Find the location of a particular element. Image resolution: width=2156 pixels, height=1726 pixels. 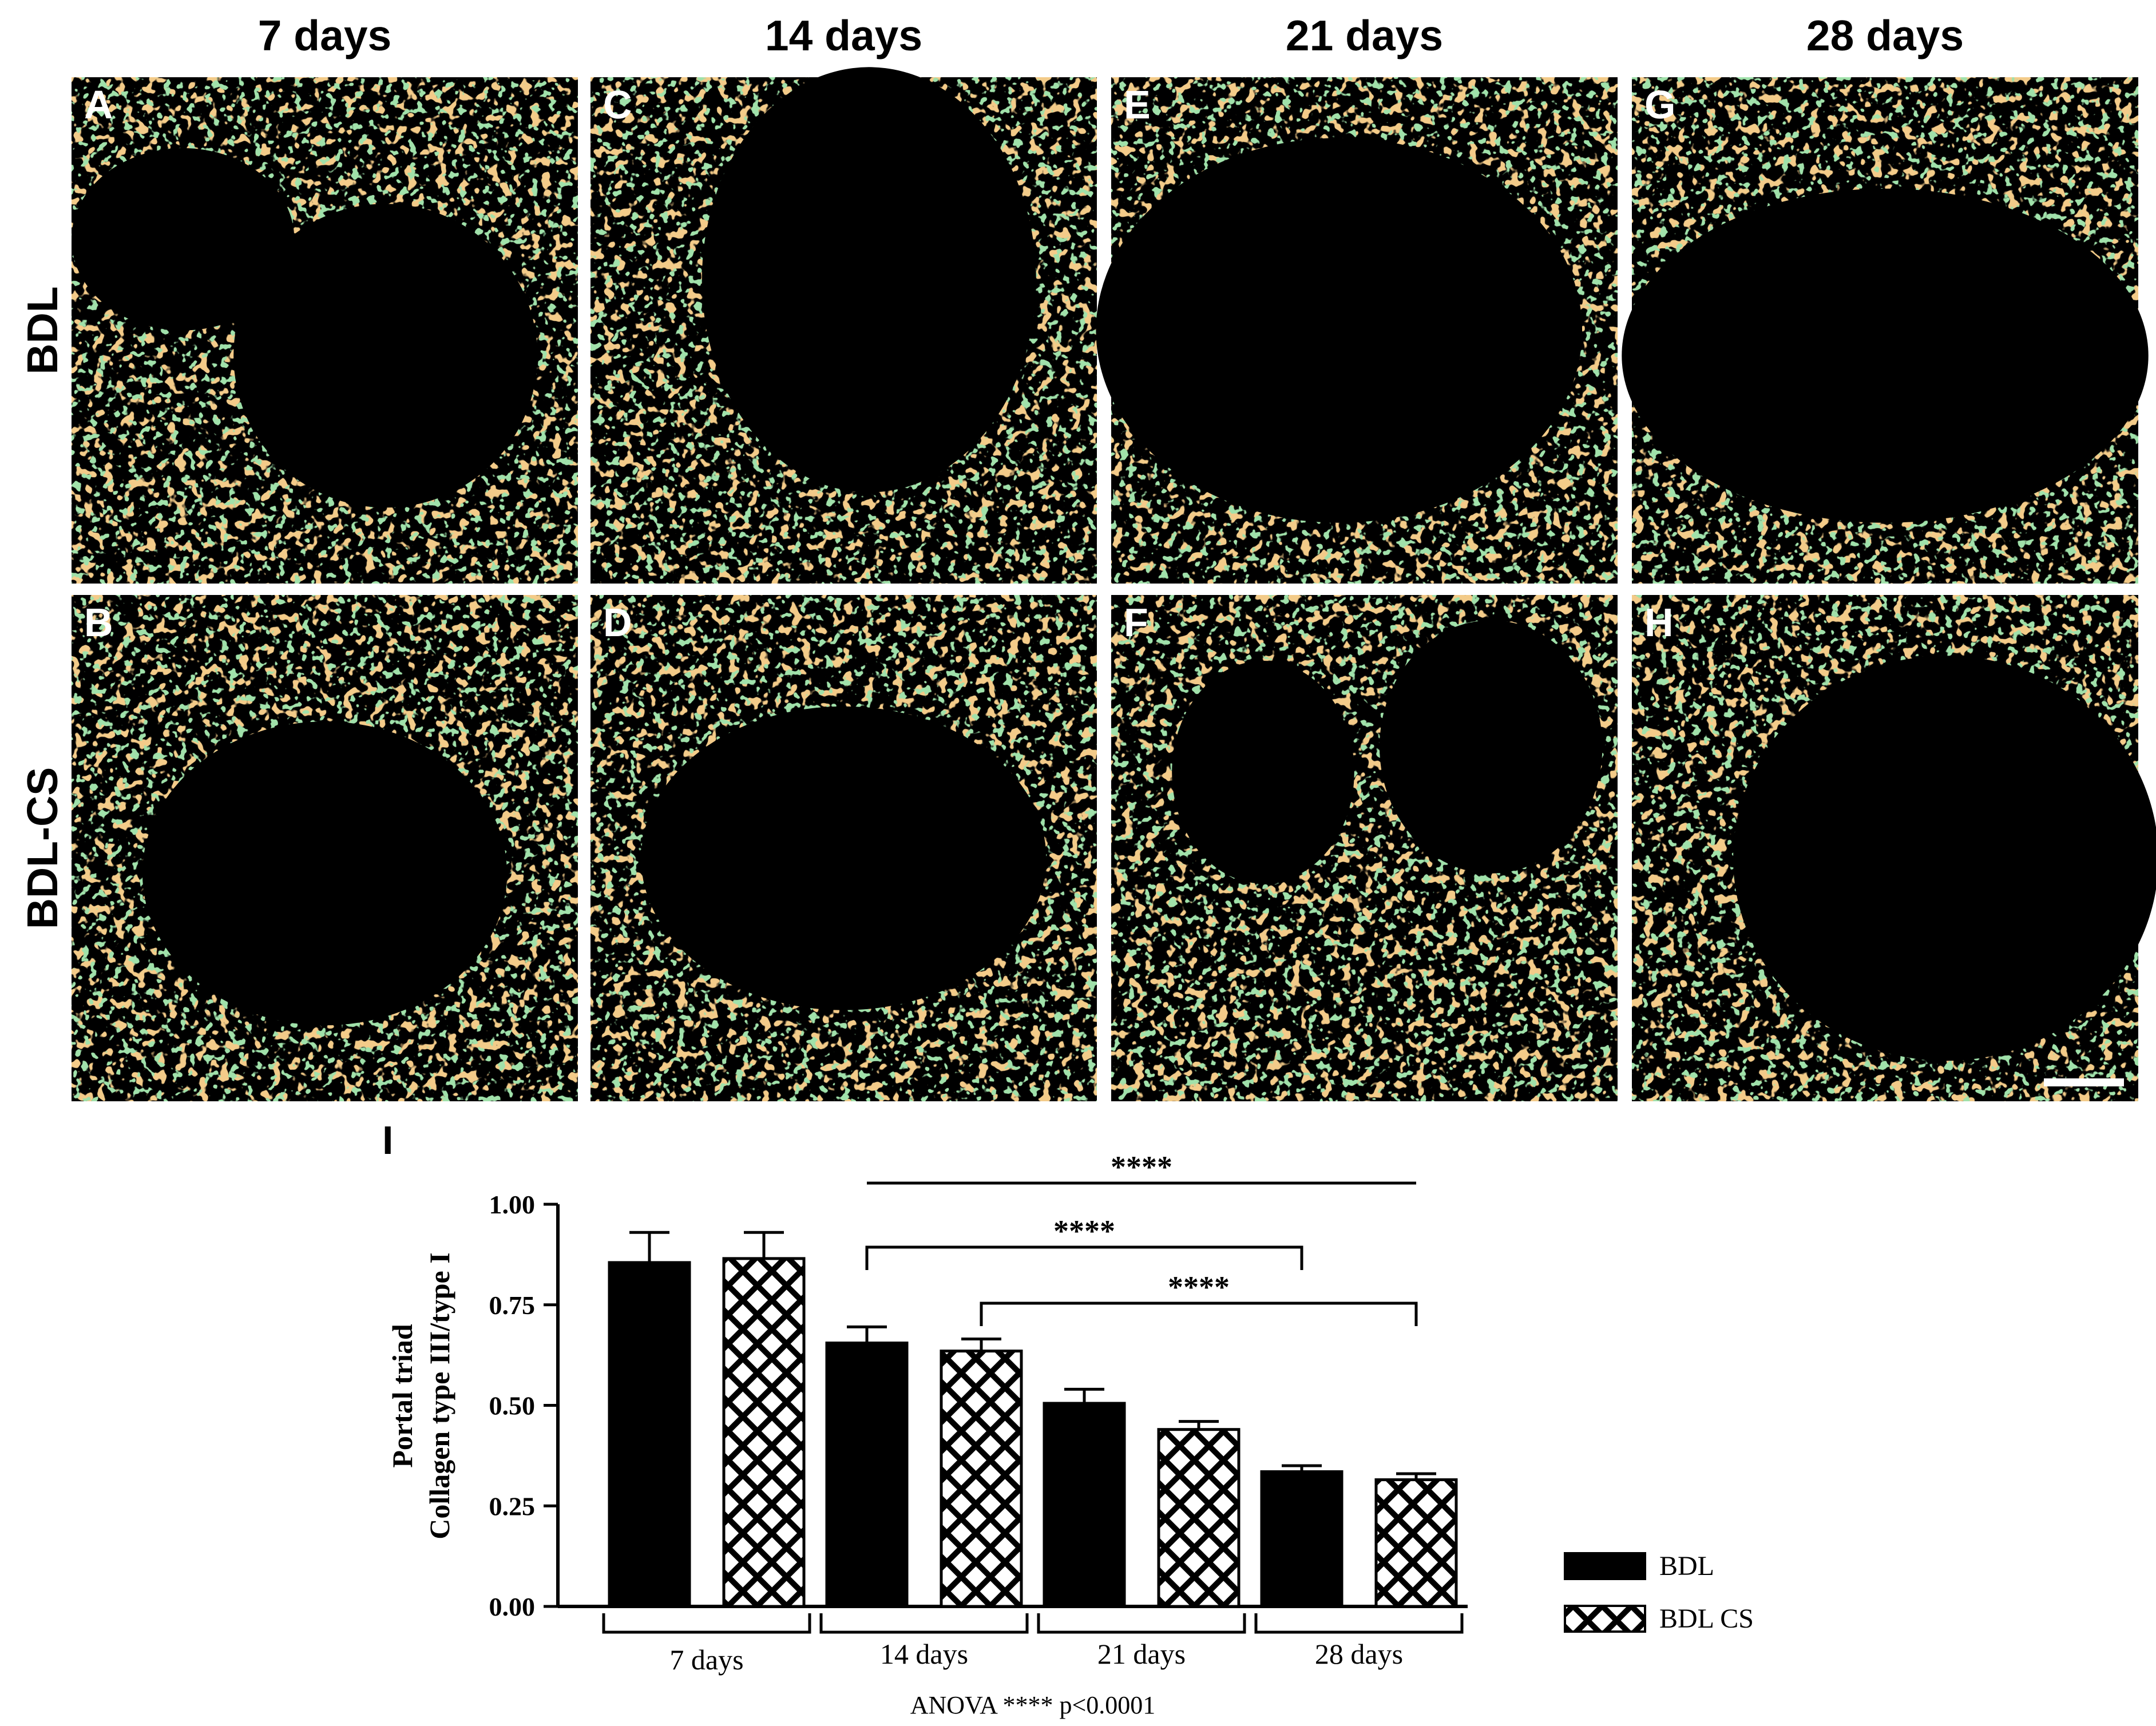

micrograph-panel: C is located at coordinates (843, 325).